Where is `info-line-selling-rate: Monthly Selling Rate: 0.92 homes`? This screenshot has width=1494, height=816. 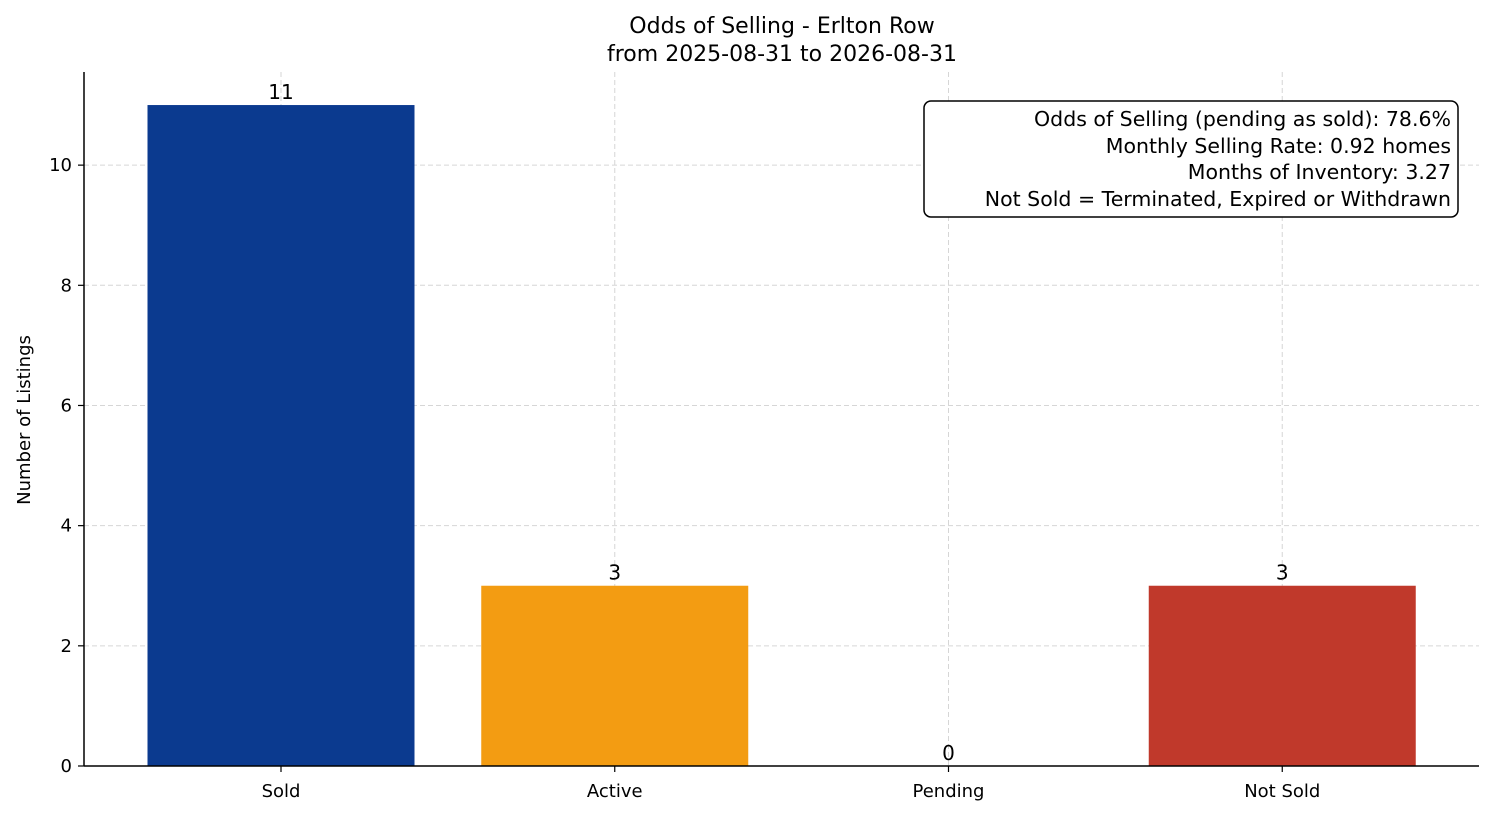
info-line-selling-rate: Monthly Selling Rate: 0.92 homes is located at coordinates (1278, 146).